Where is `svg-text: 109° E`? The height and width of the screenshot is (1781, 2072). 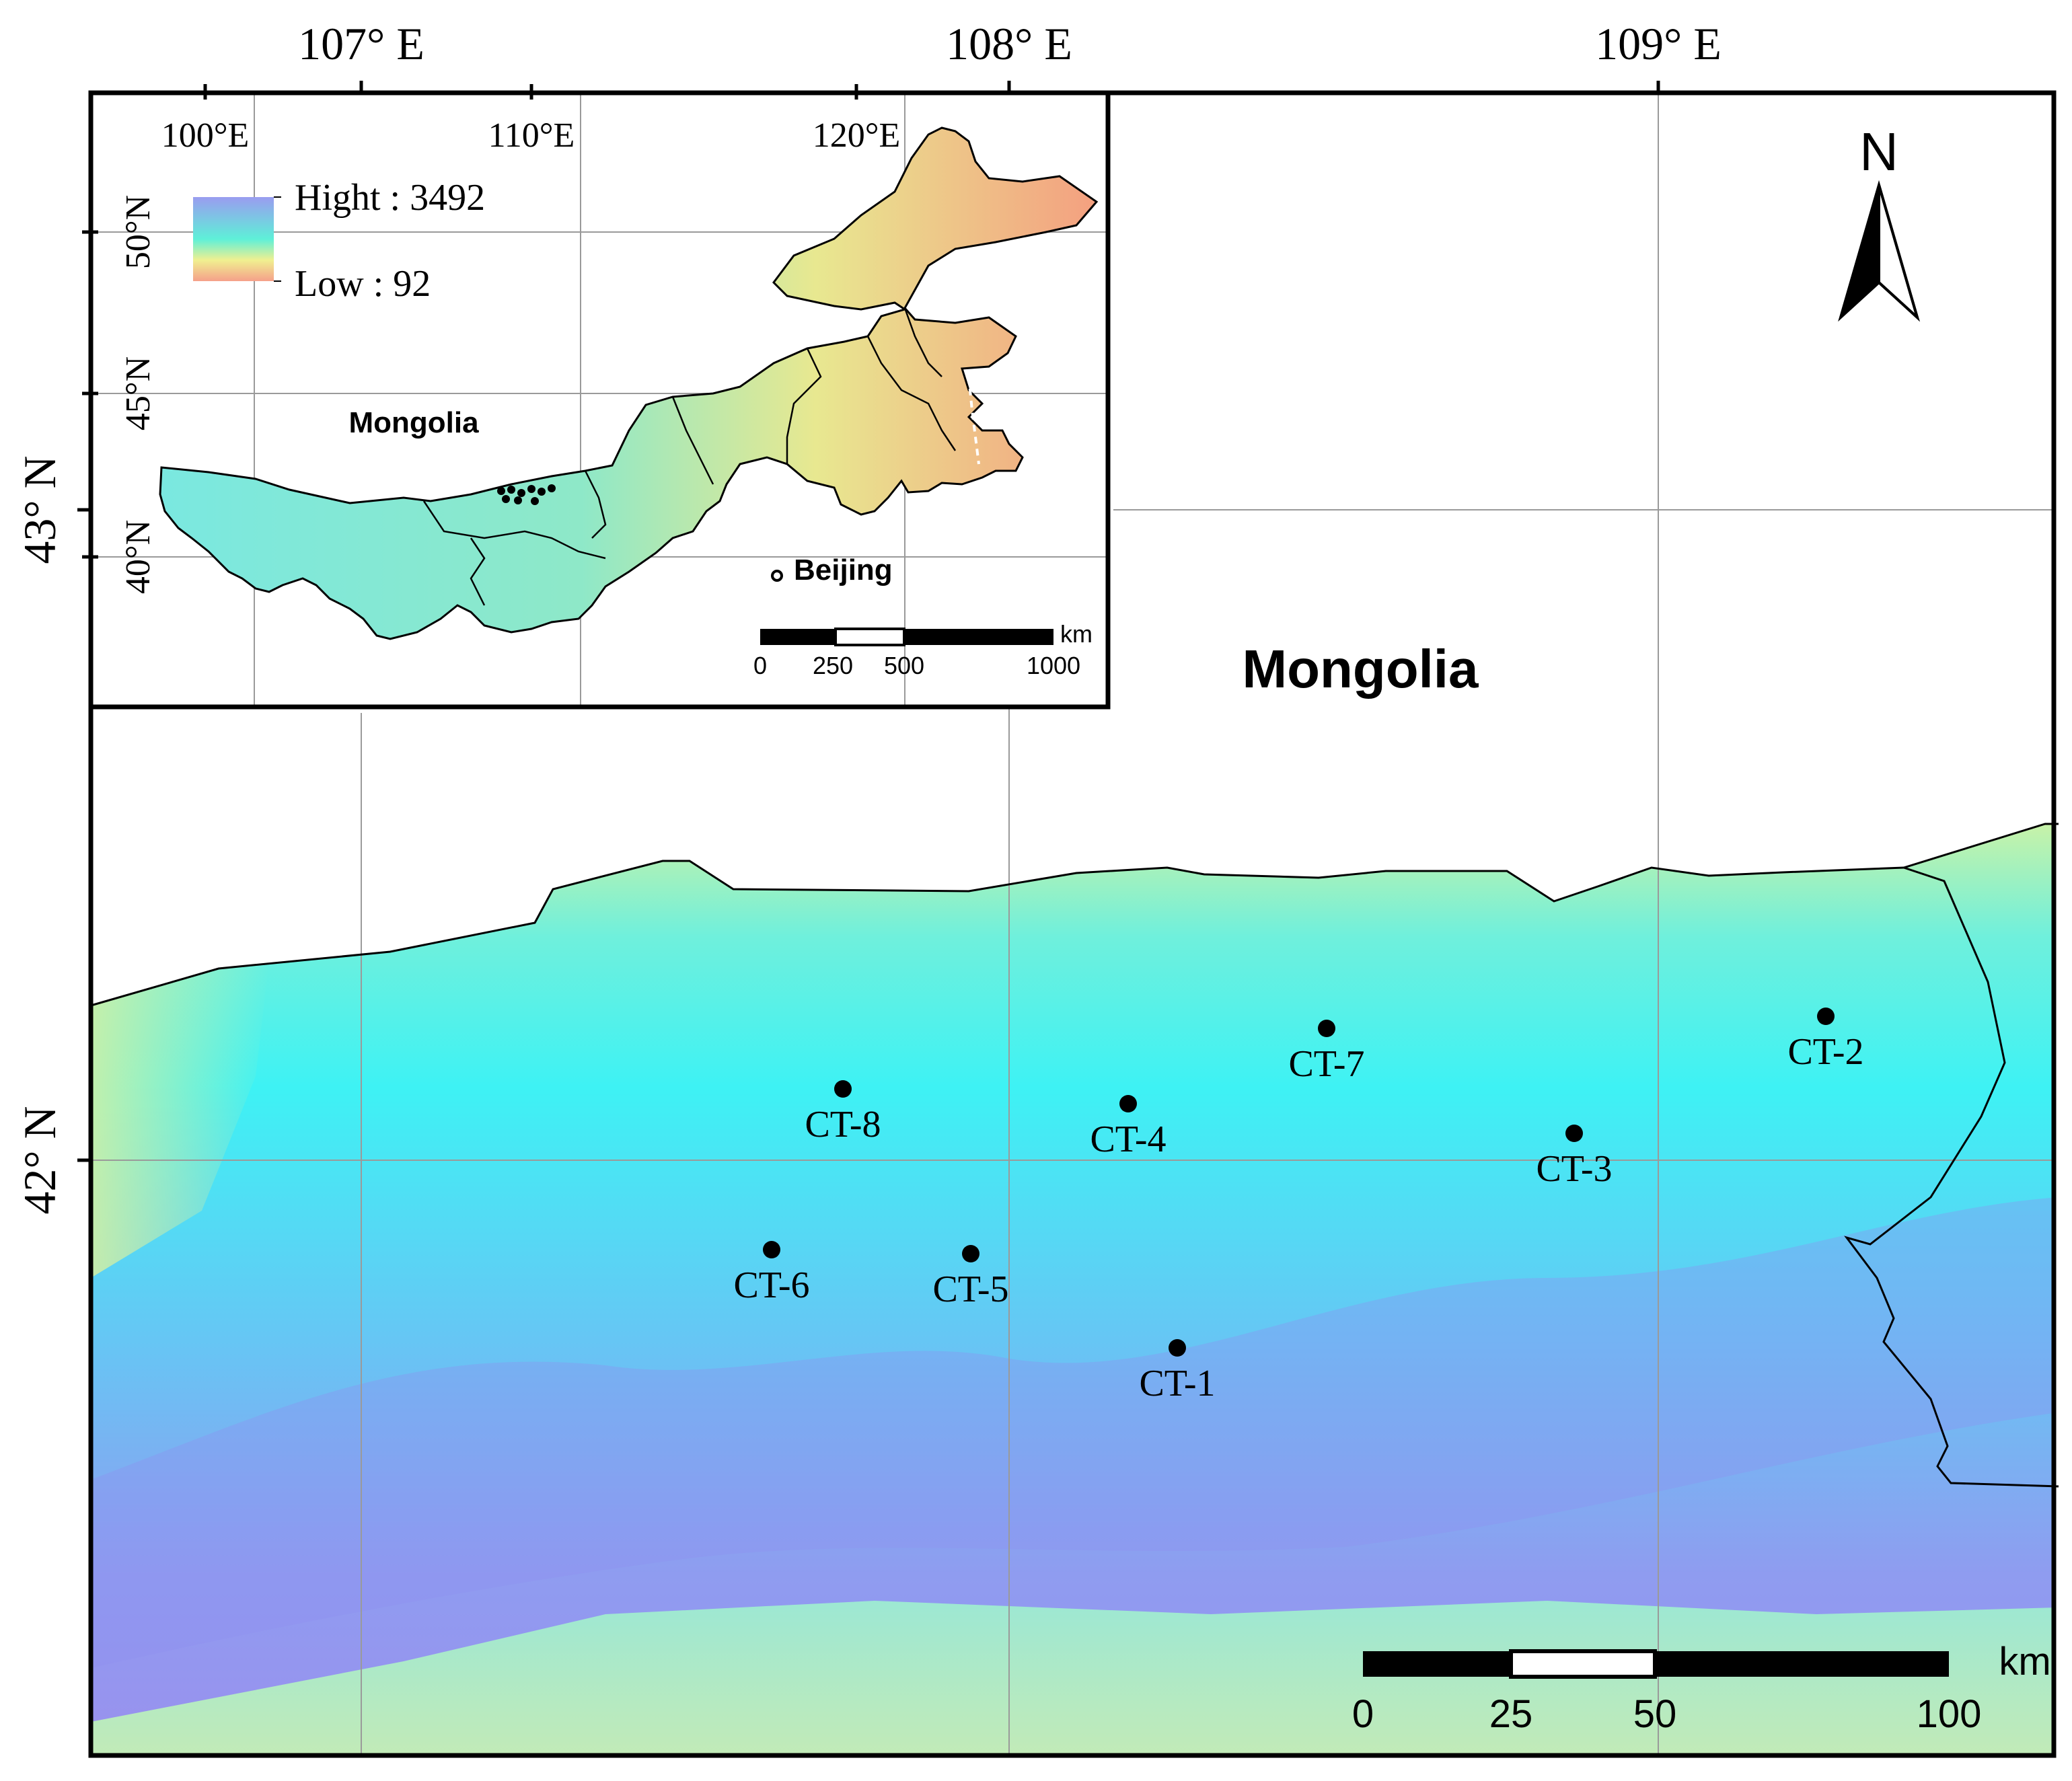 svg-text: 109° E is located at coordinates (1658, 44).